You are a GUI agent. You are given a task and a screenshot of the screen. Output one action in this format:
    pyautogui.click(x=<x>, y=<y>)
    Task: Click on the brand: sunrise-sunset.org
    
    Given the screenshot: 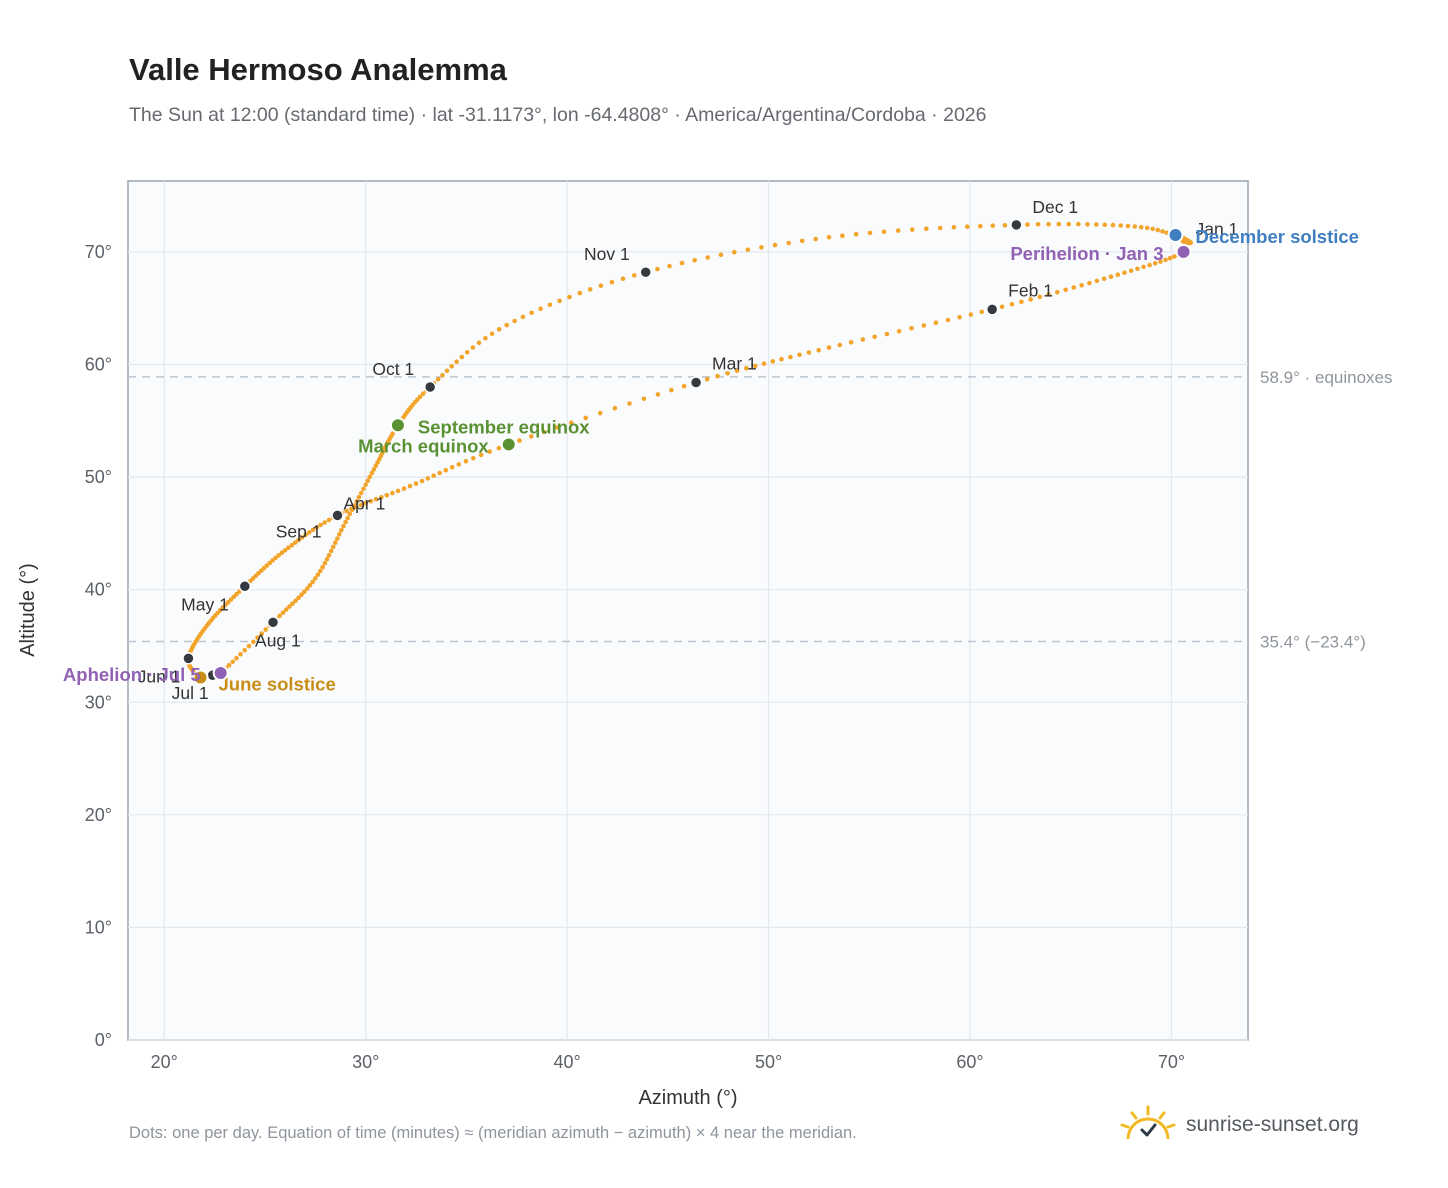 What is the action you would take?
    pyautogui.click(x=1239, y=1125)
    